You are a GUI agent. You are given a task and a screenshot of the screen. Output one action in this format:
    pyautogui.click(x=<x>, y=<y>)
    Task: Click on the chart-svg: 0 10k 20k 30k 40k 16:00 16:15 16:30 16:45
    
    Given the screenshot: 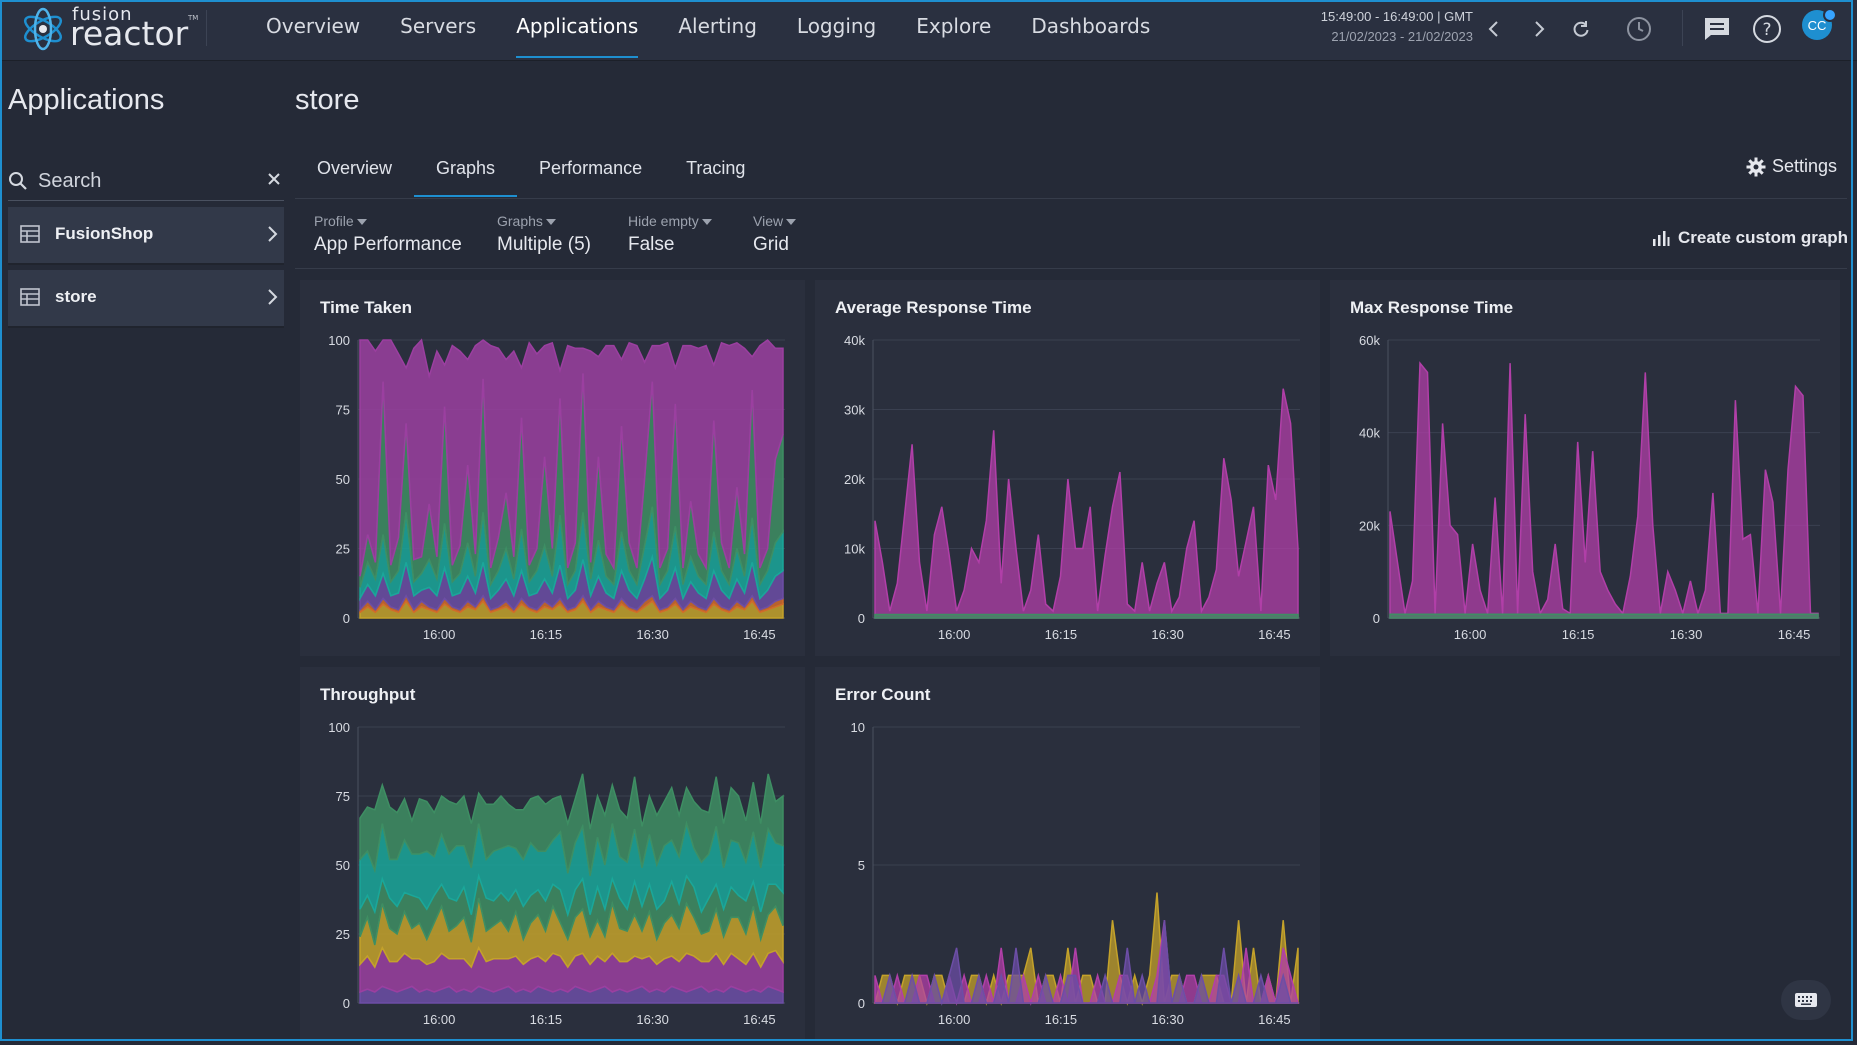 What is the action you would take?
    pyautogui.click(x=1072, y=487)
    